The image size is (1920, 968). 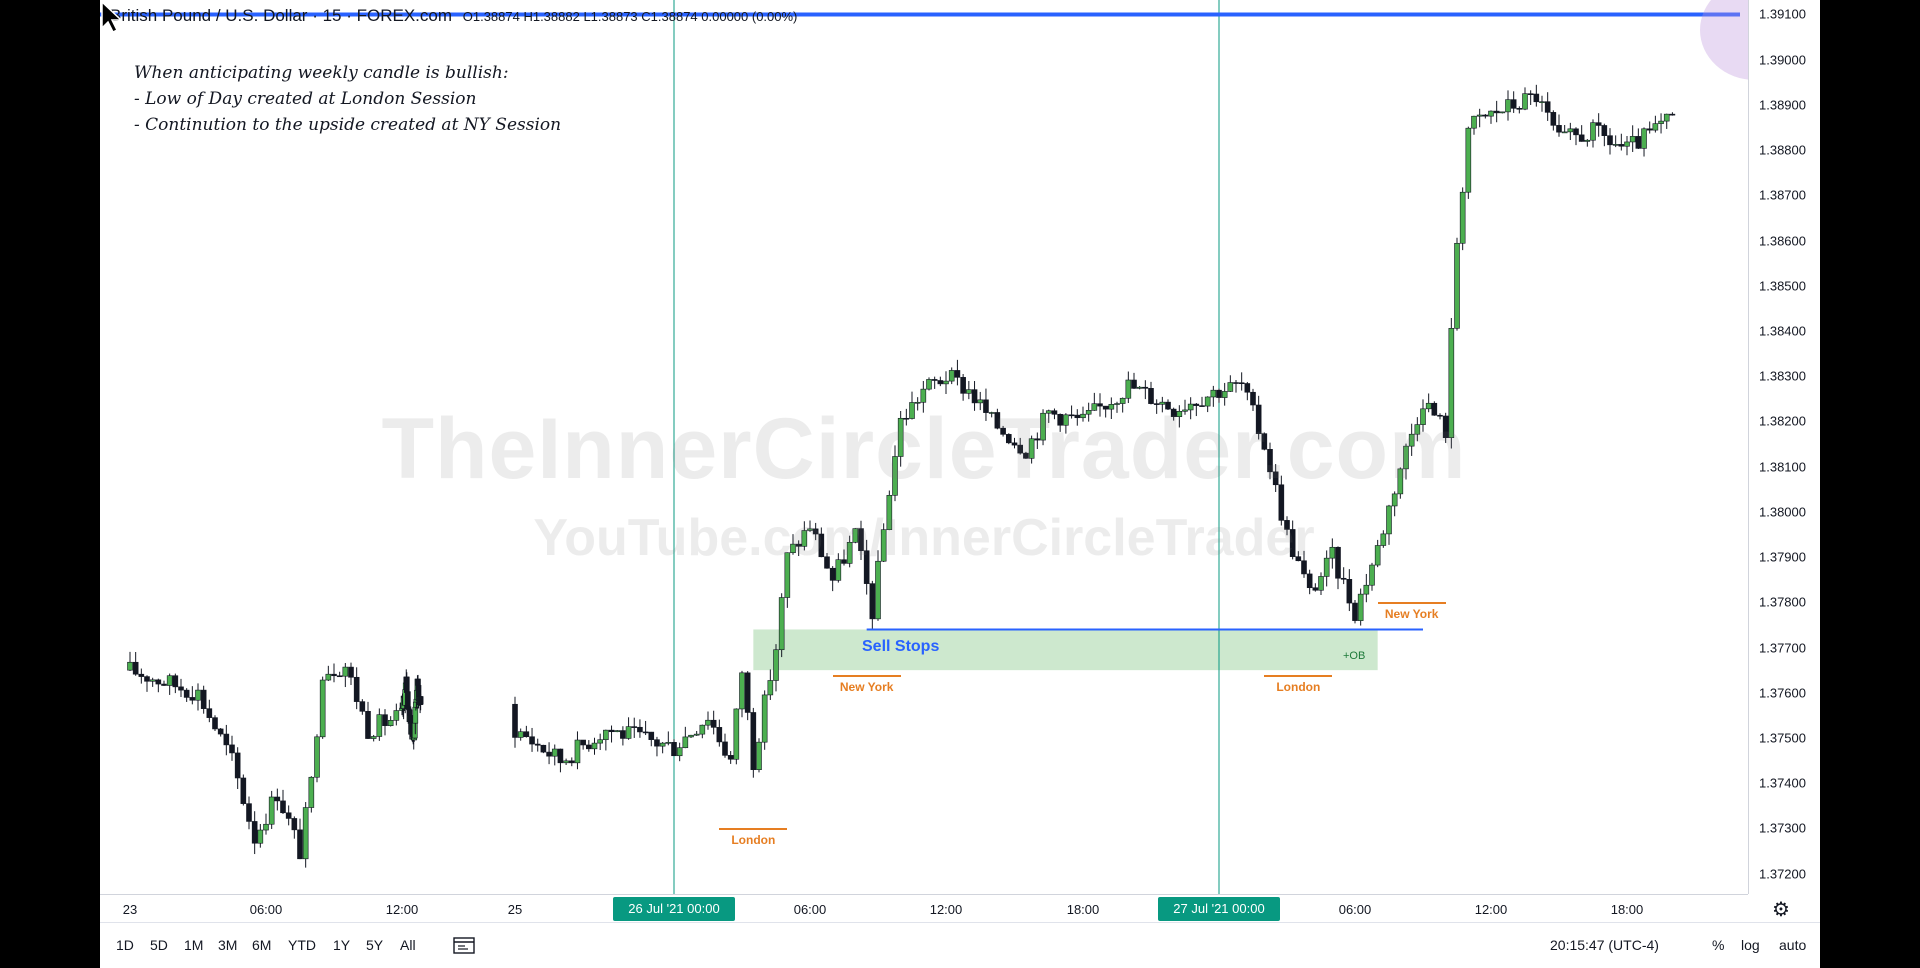 What do you see at coordinates (228, 945) in the screenshot?
I see `range-3m-button: 3M` at bounding box center [228, 945].